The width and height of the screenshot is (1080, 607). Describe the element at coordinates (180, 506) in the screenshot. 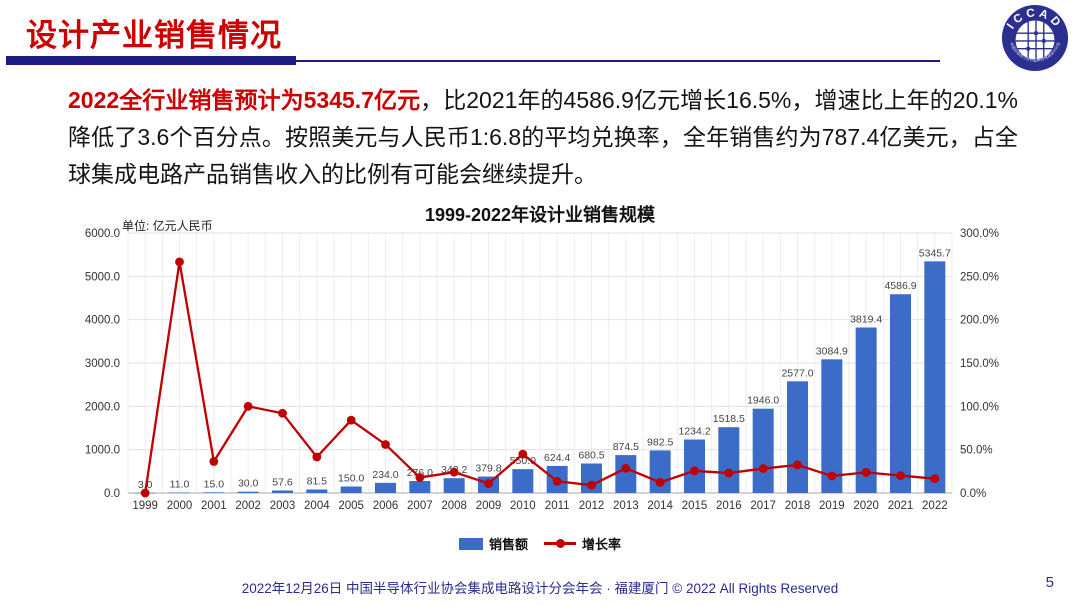

I see `x-axis-tick-label: 2000` at that location.